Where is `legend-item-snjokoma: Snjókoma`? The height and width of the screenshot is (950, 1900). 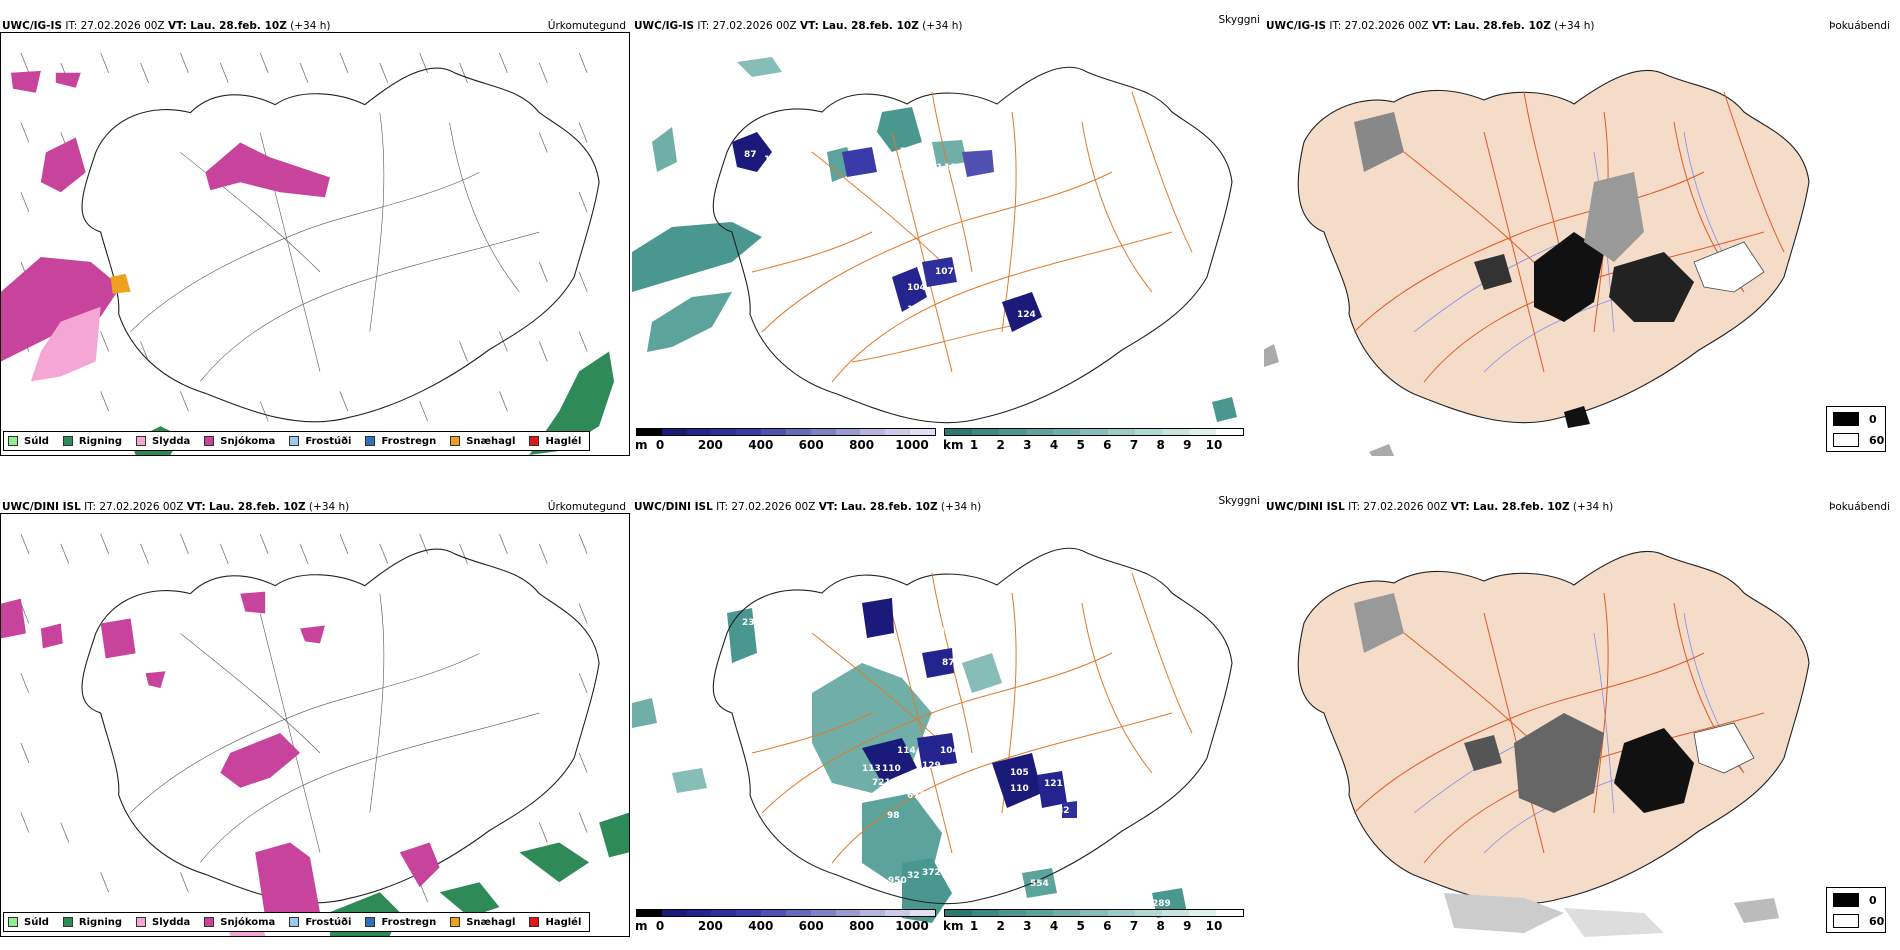 legend-item-snjokoma: Snjókoma is located at coordinates (239, 922).